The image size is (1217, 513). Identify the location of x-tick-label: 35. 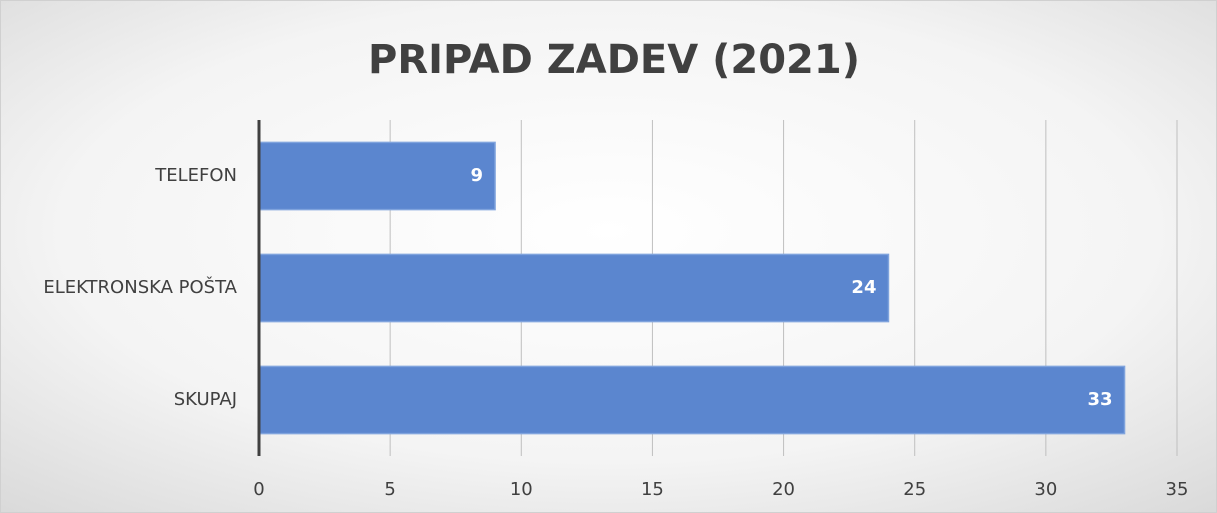
(1177, 489).